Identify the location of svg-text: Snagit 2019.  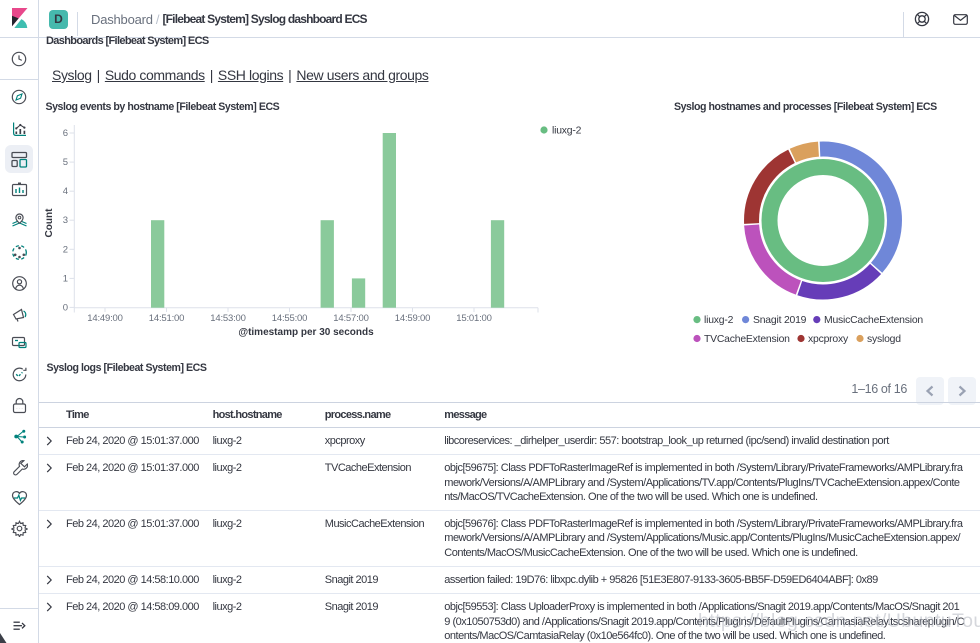
(780, 320).